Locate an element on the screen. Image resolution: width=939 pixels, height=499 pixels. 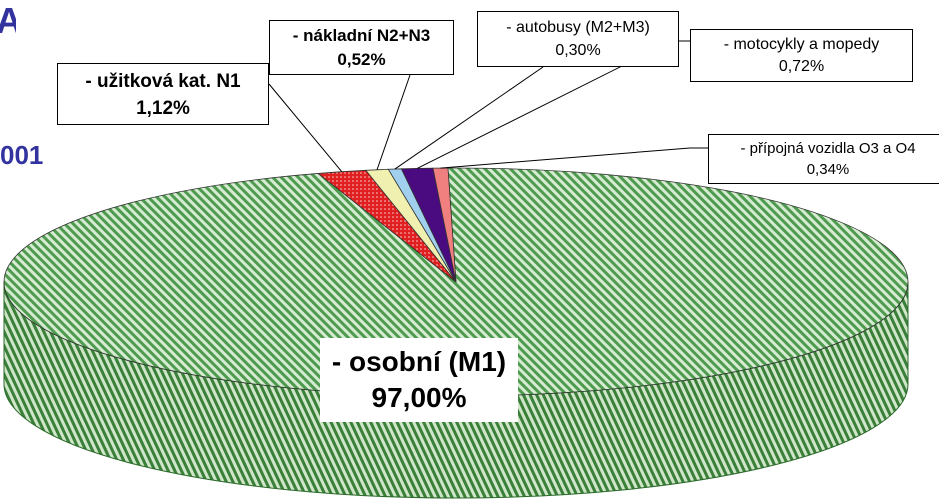
data-label-nakladni-n2-n3: - nákladní N2+N3 0,52% is located at coordinates (361, 47).